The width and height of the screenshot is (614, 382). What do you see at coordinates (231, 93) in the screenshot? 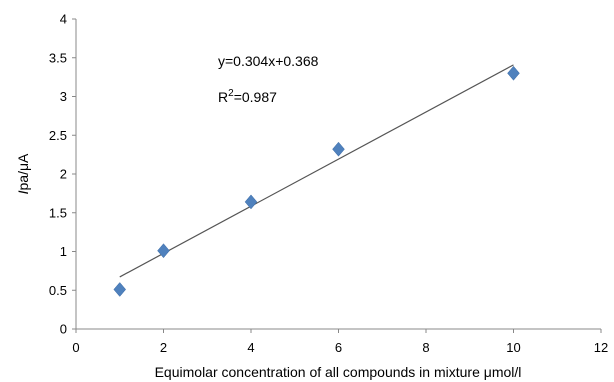
I see `r-squared-superscript: 2` at bounding box center [231, 93].